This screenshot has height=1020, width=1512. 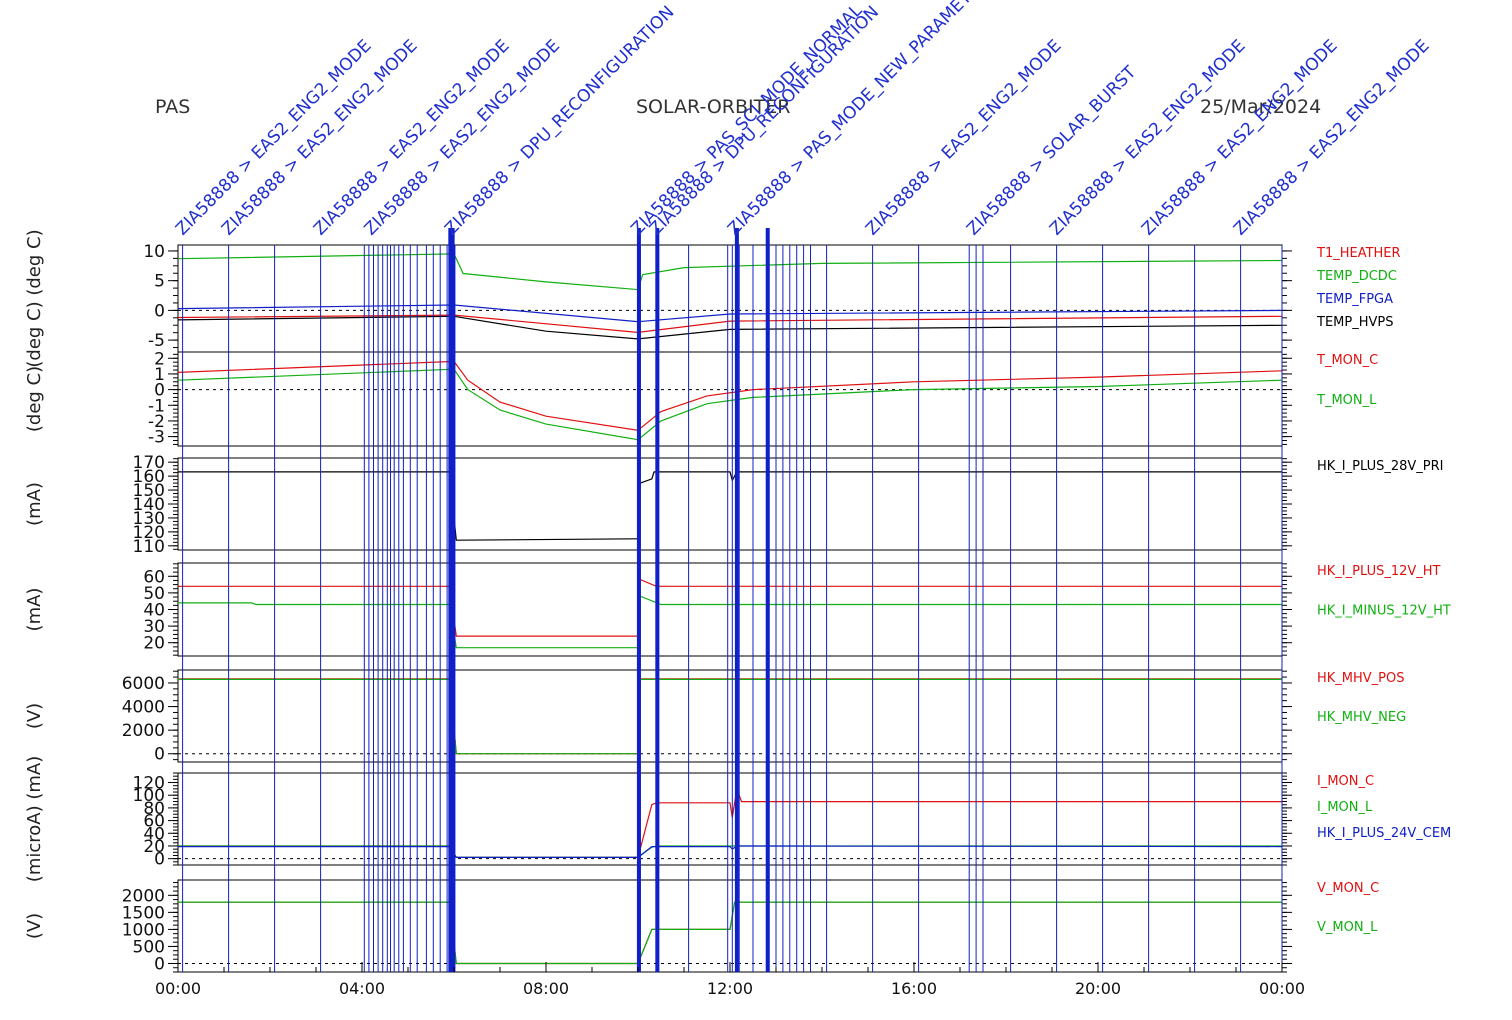 I want to click on y-tick-label: -1, so click(x=156, y=406).